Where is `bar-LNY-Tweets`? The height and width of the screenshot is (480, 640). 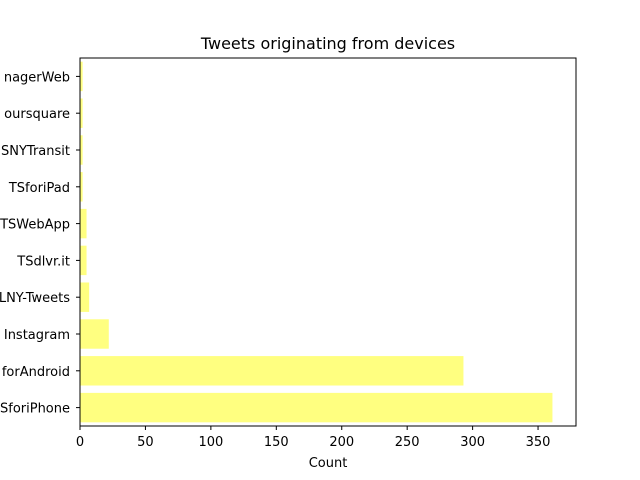 bar-LNY-Tweets is located at coordinates (85, 297).